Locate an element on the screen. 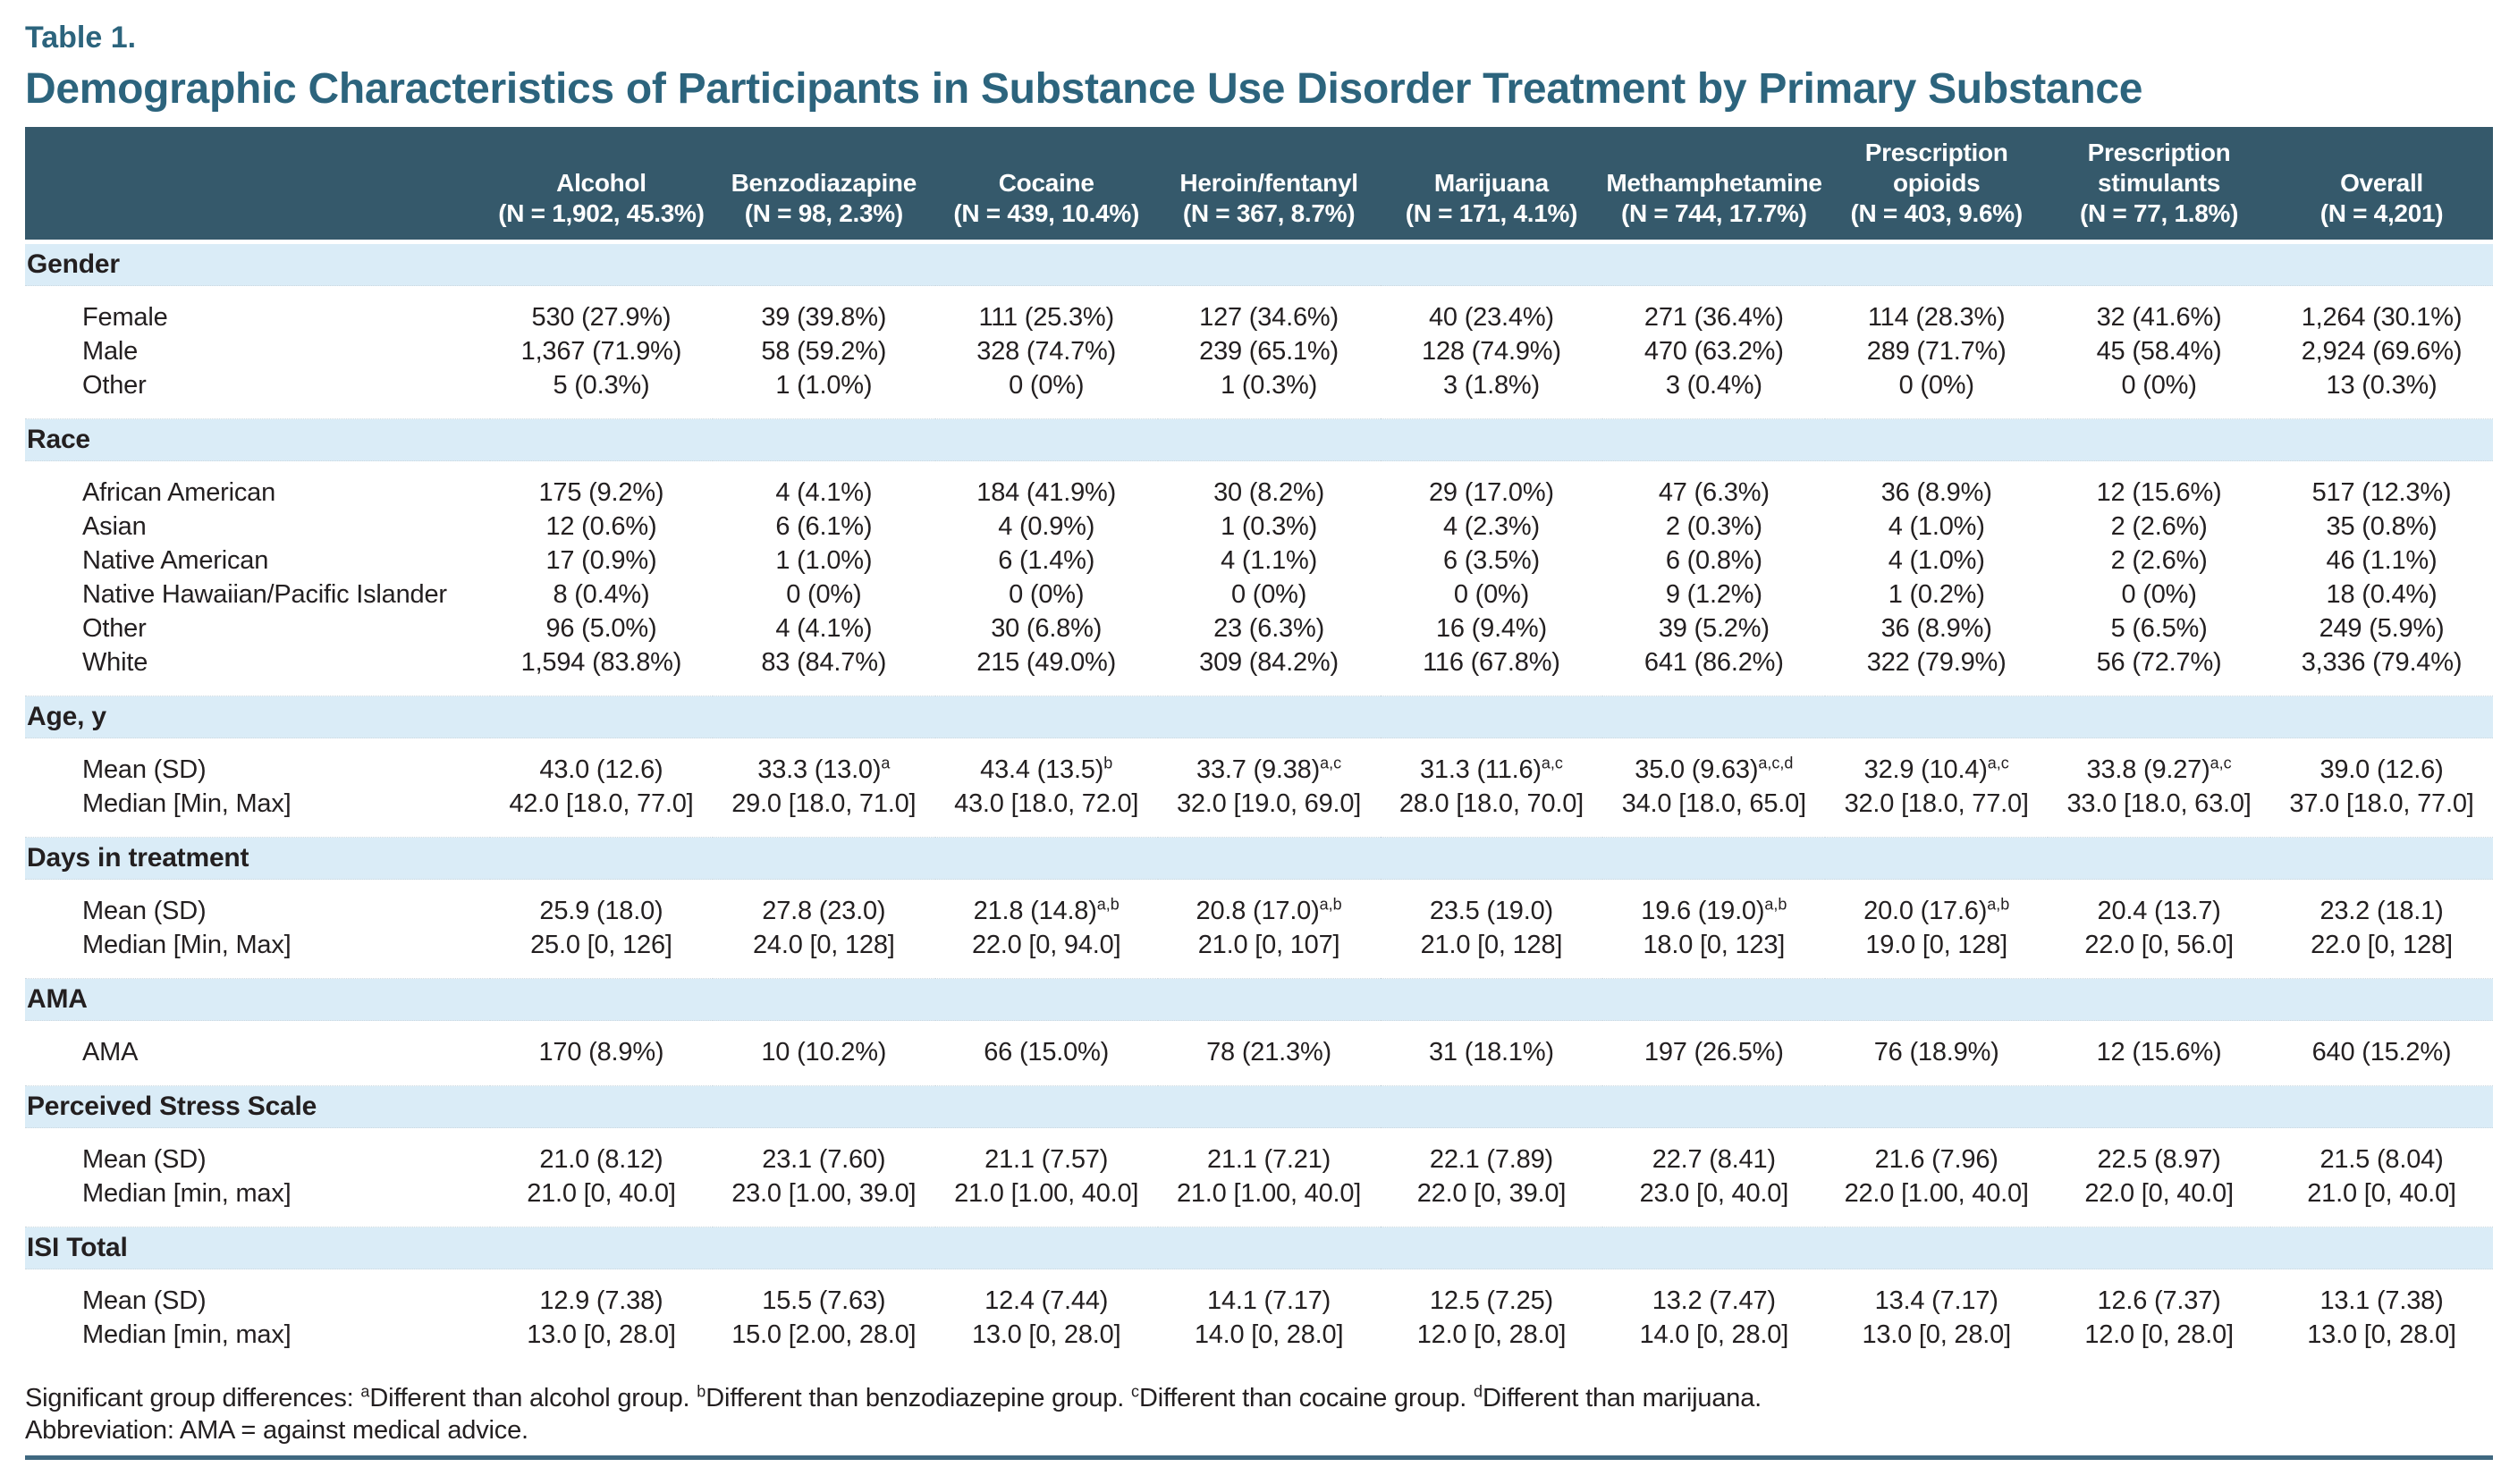 This screenshot has width=2518, height=1484. section-label: Age, y is located at coordinates (1259, 717).